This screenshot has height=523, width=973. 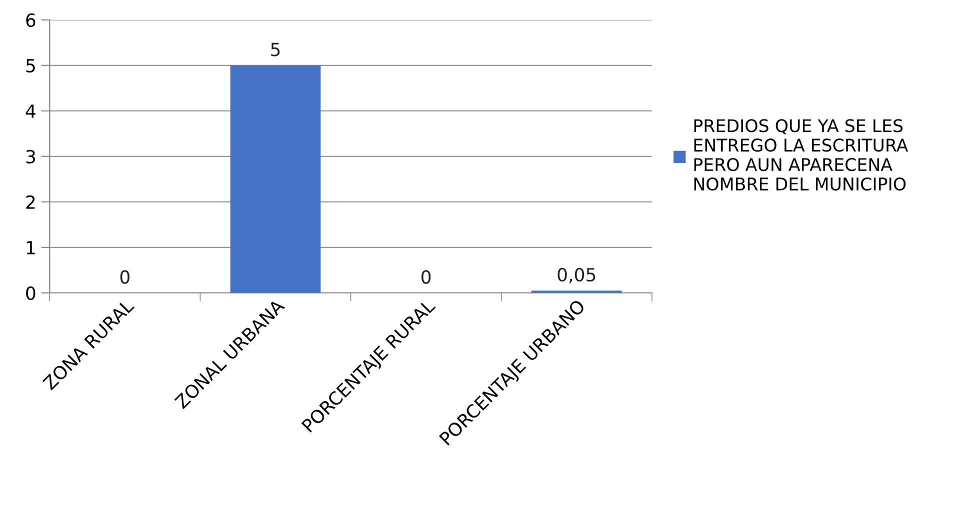 I want to click on y-tick-label: 0, so click(x=31, y=293).